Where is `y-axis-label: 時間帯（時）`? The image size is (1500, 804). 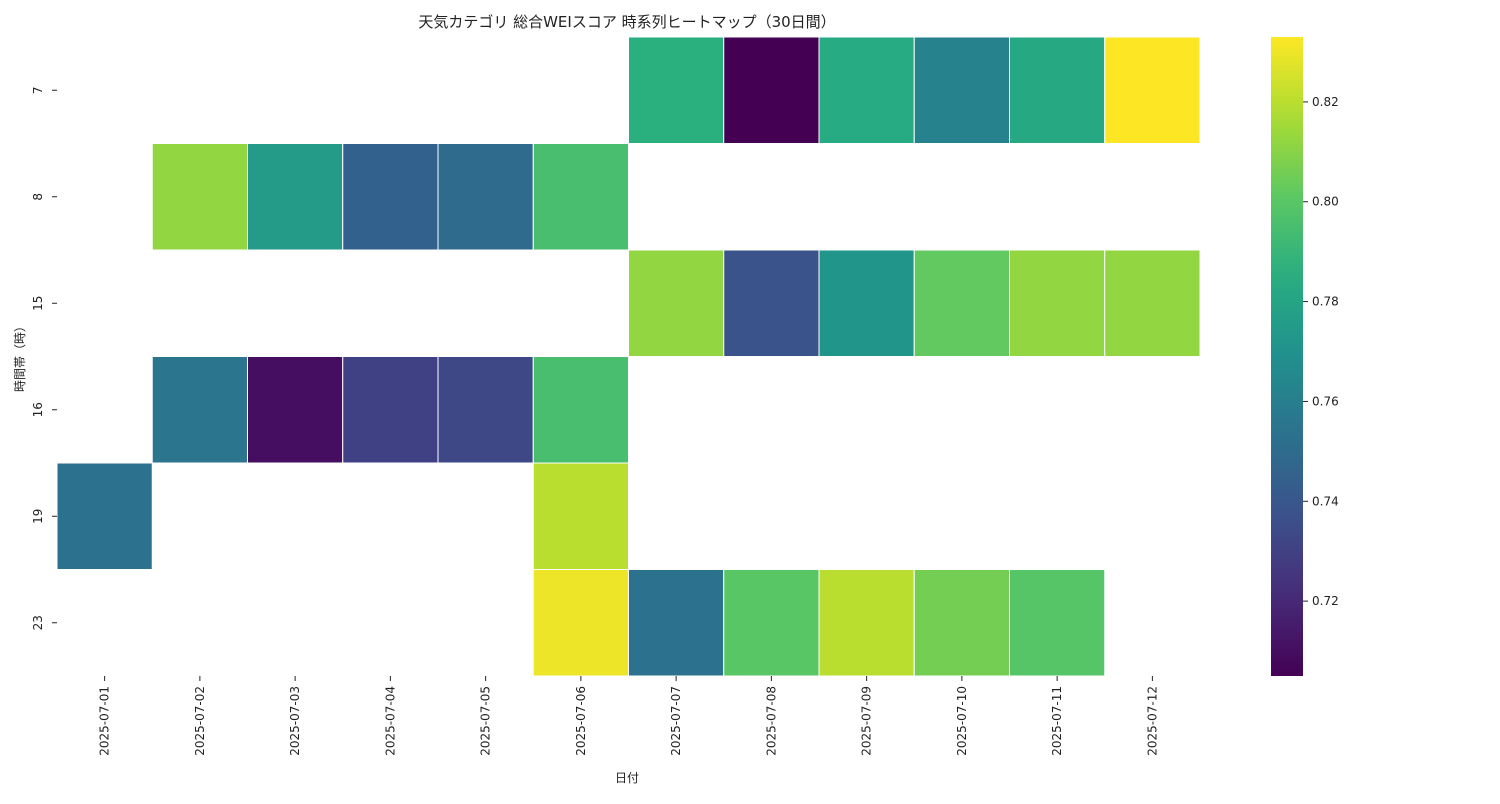 y-axis-label: 時間帯（時） is located at coordinates (20, 356).